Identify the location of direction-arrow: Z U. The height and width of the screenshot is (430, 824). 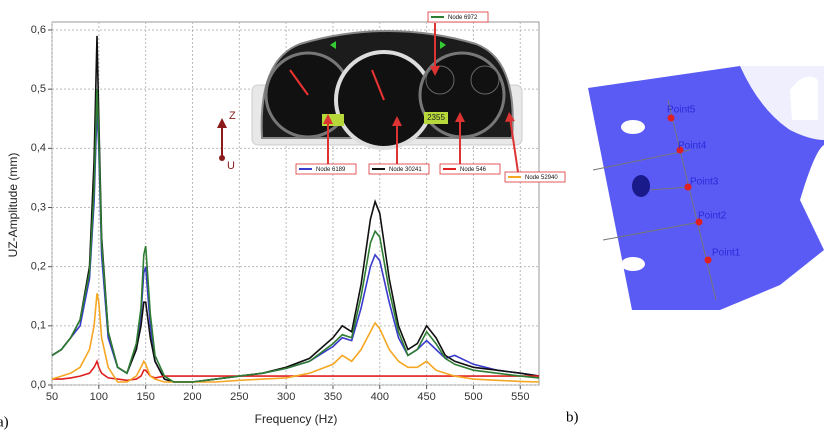
(226, 141).